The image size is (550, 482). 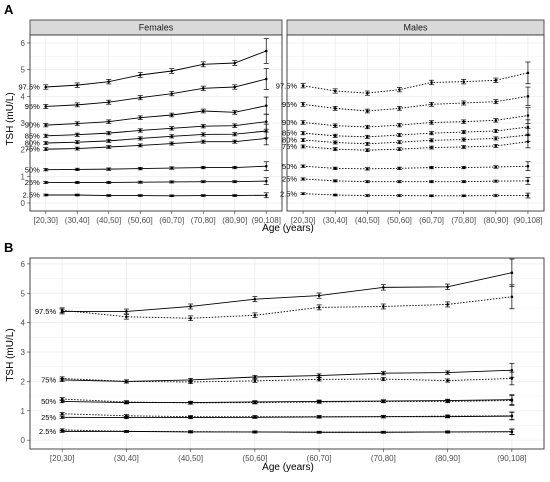 What do you see at coordinates (23, 411) in the screenshot?
I see `panel-b-y-tick-label: 1` at bounding box center [23, 411].